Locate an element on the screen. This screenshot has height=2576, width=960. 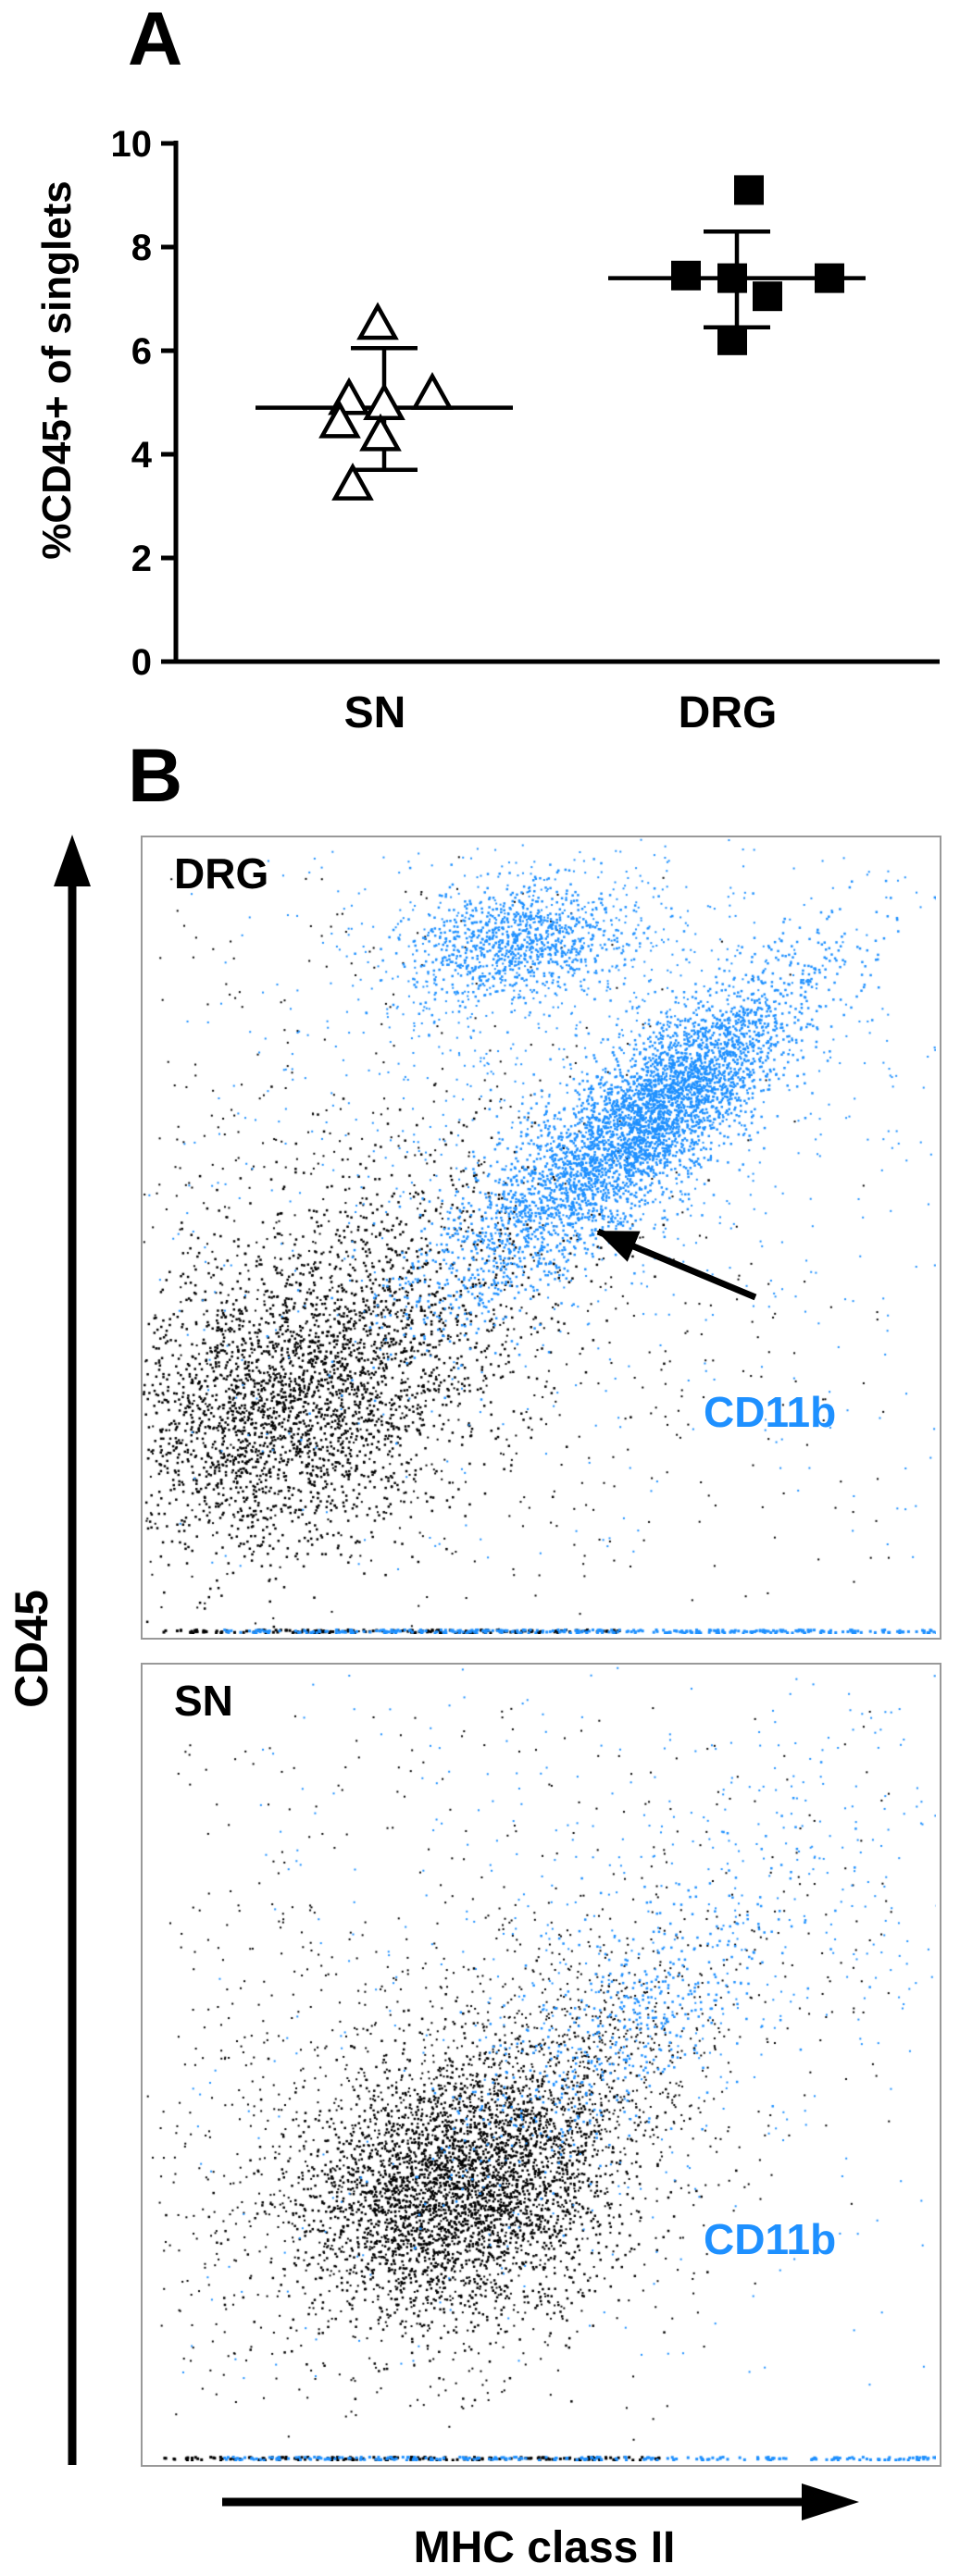
svg-text: 10 is located at coordinates (132, 144).